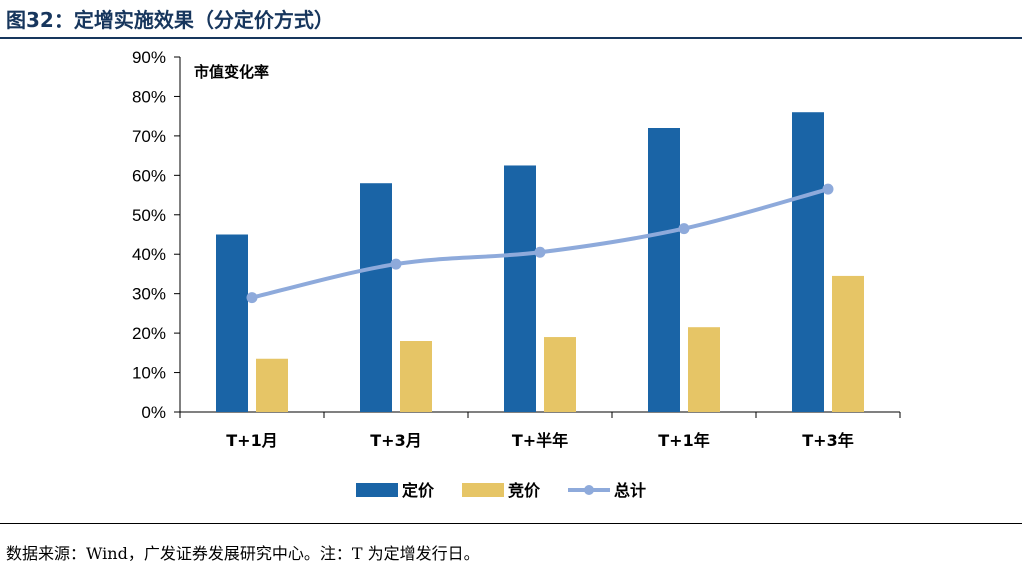 Image resolution: width=1022 pixels, height=570 pixels. What do you see at coordinates (683, 440) in the screenshot?
I see `x-tick-label: T+1年` at bounding box center [683, 440].